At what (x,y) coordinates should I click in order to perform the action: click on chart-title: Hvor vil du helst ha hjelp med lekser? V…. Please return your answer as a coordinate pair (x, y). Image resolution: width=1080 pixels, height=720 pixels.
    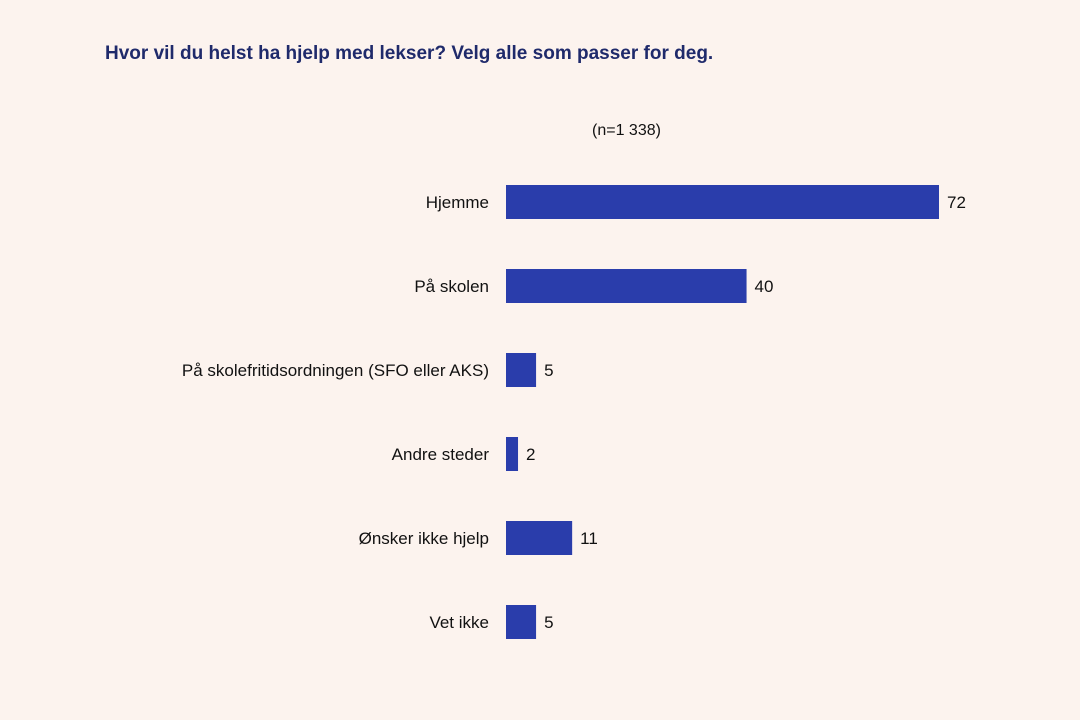
    Looking at the image, I should click on (409, 53).